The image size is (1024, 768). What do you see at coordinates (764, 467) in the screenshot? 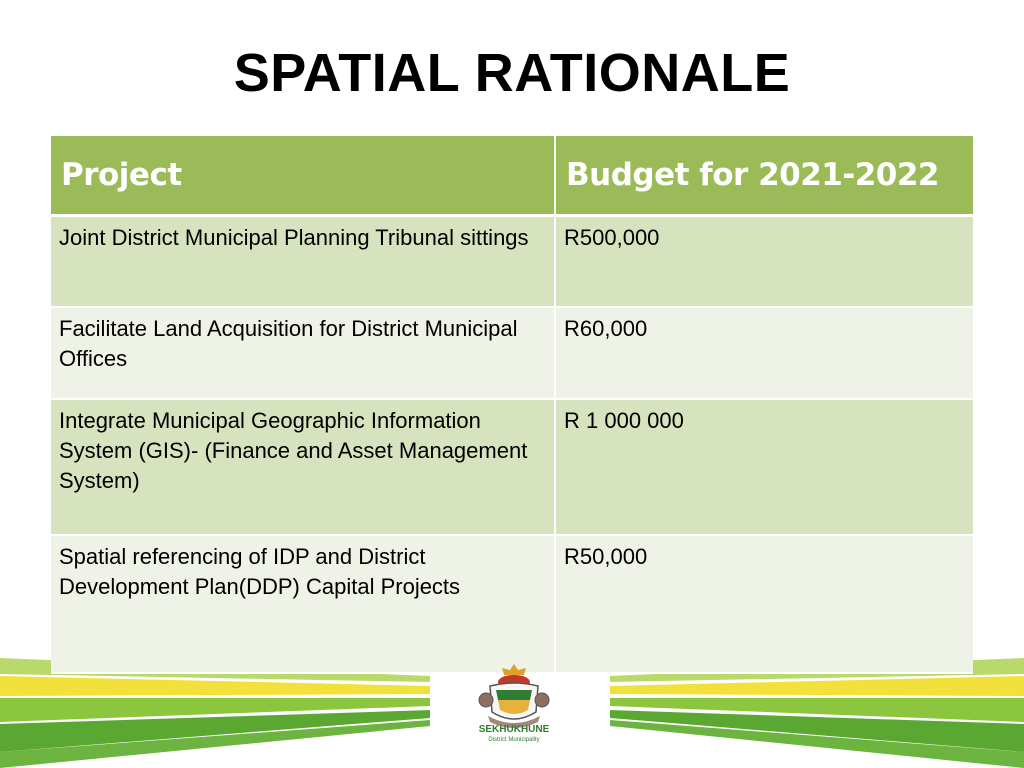
I see `cell-budget: R 1 000 000` at bounding box center [764, 467].